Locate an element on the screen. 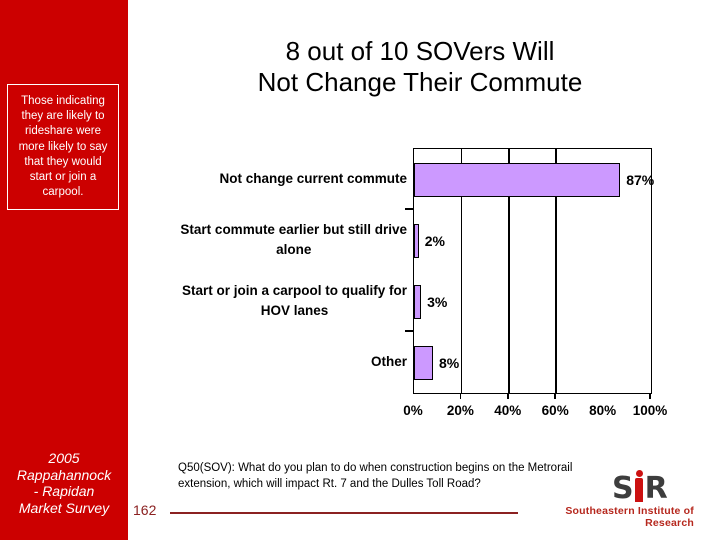  footer-divider is located at coordinates (344, 513).